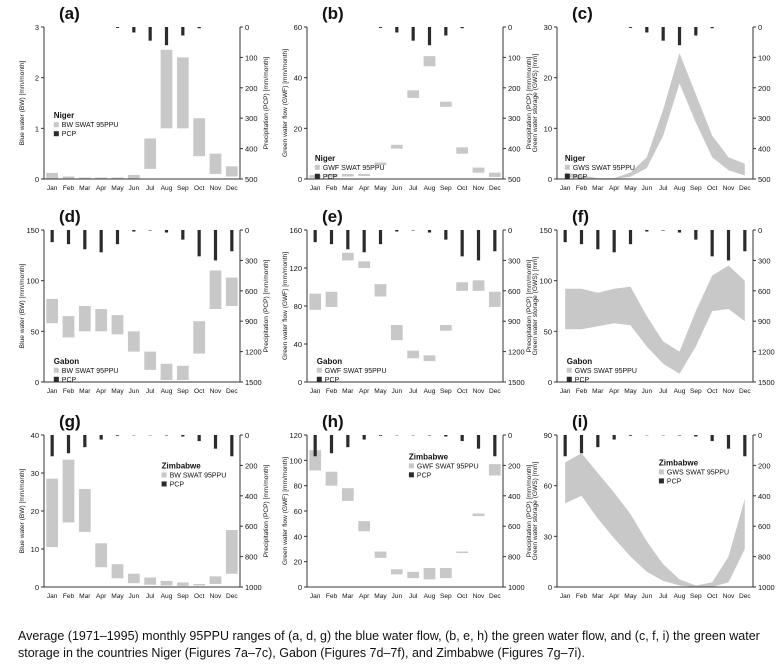 The image size is (776, 669). I want to click on ppu-bar-dec, so click(494, 174).